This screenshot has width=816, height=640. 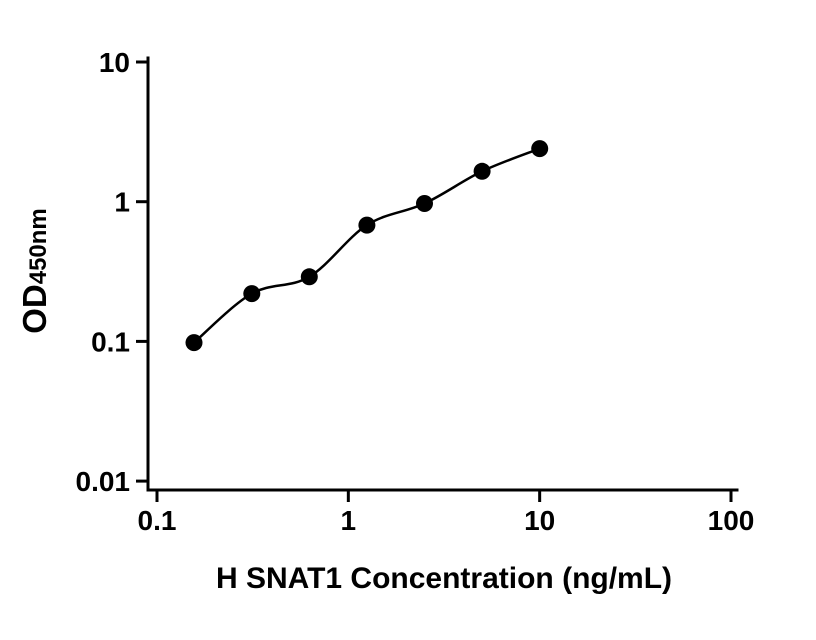 What do you see at coordinates (444, 578) in the screenshot?
I see `x-axis-title: H SNAT1 Concentration (ng/mL)` at bounding box center [444, 578].